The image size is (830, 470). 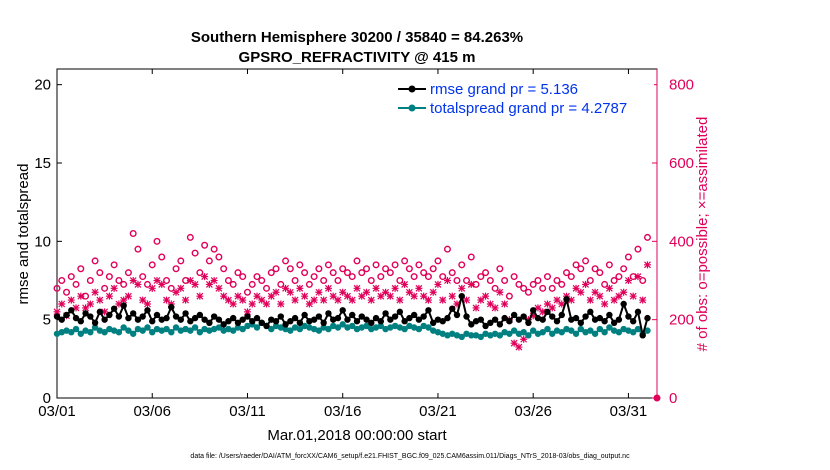 What do you see at coordinates (352, 315) in the screenshot?
I see `rmse-series` at bounding box center [352, 315].